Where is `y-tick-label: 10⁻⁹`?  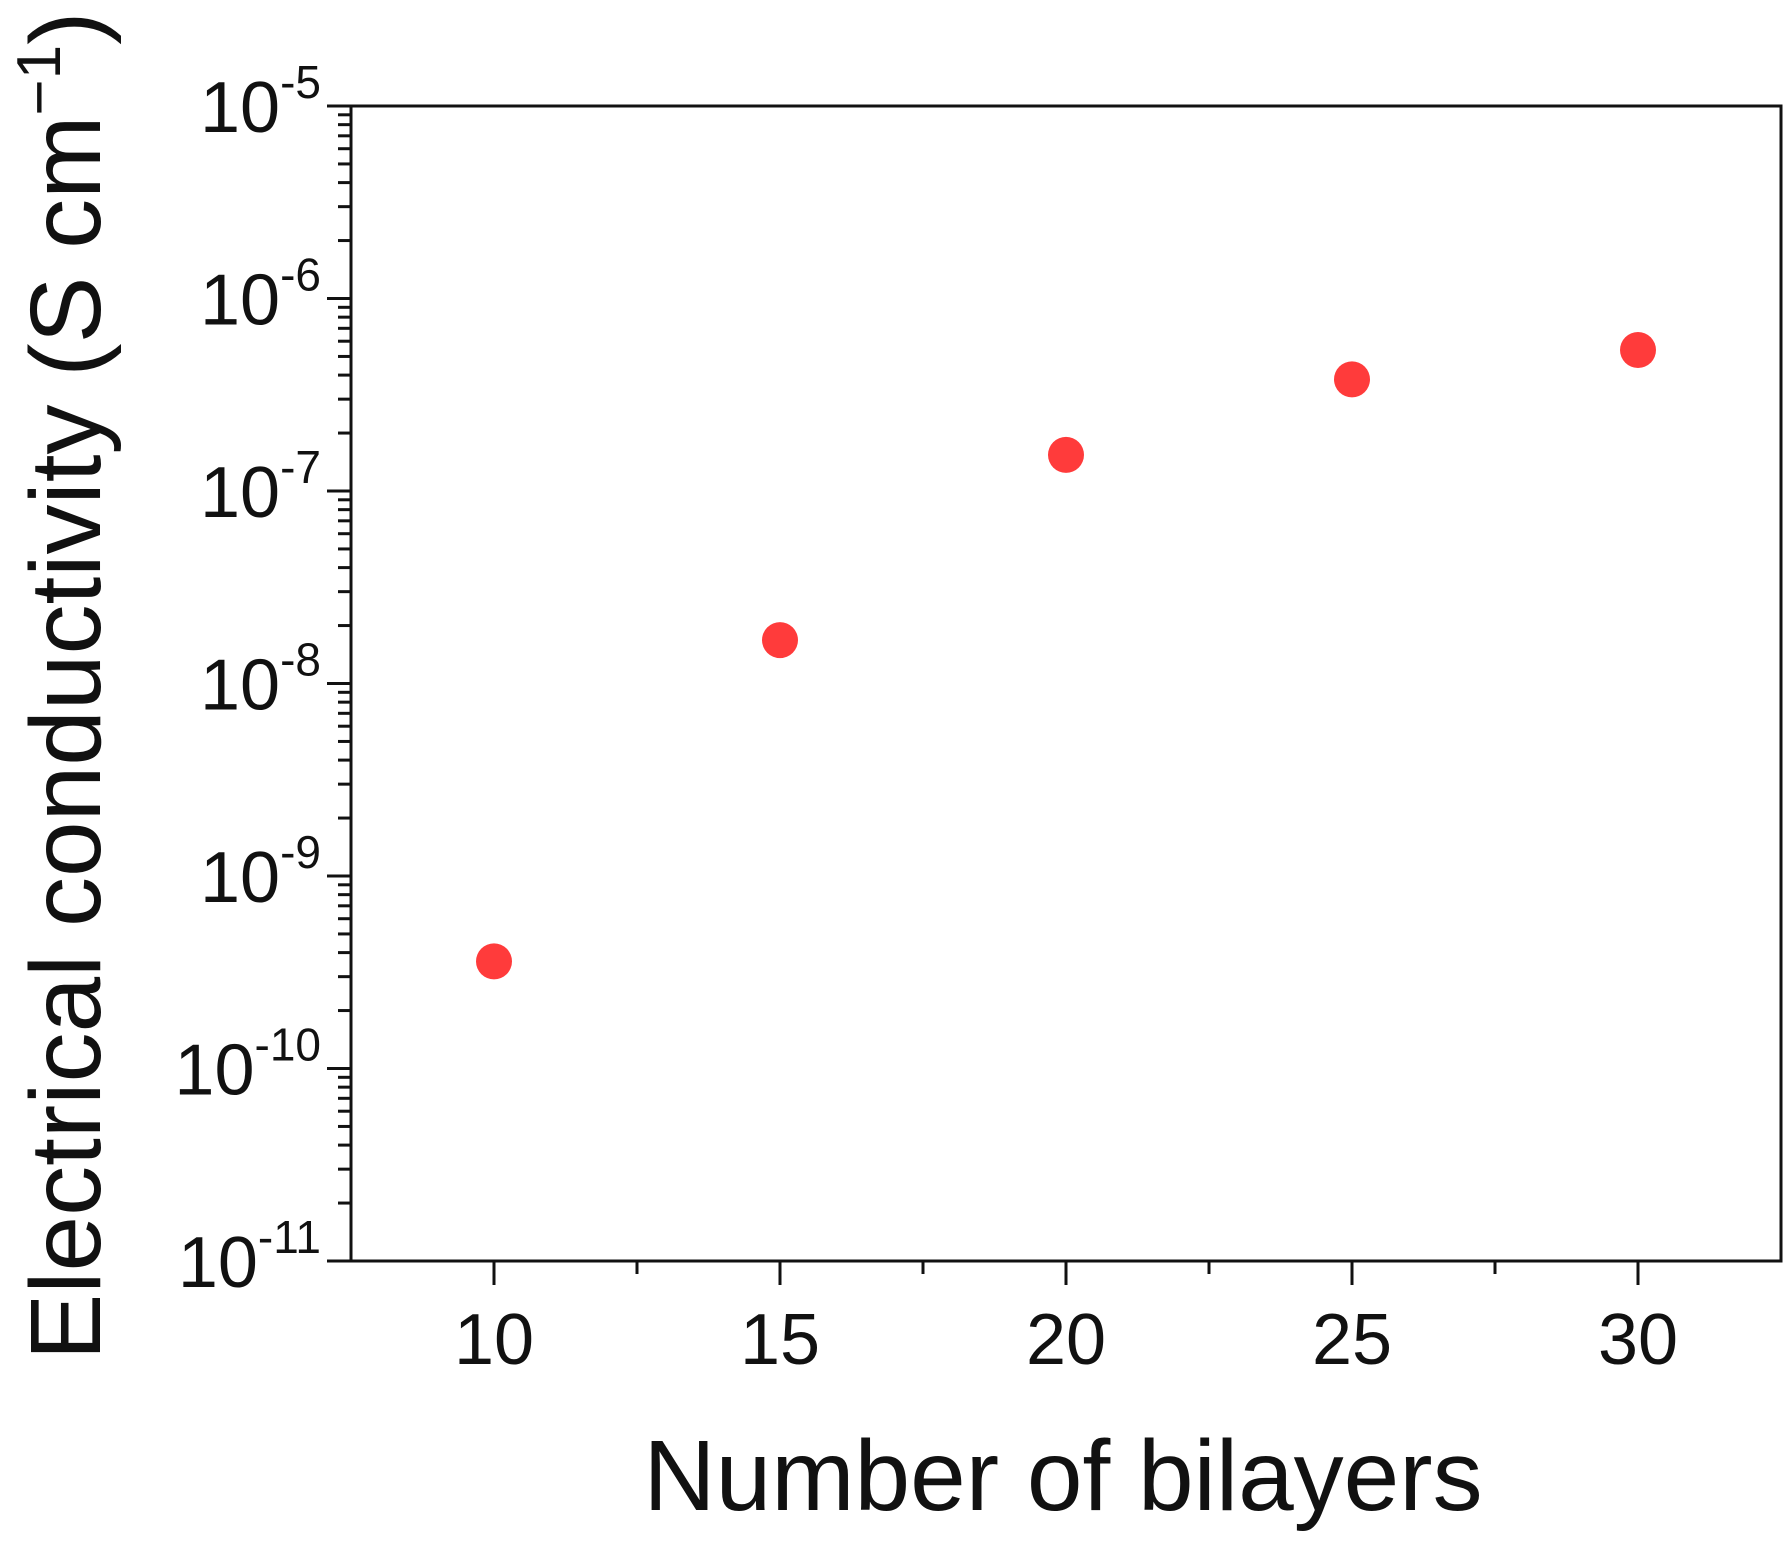 y-tick-label: 10⁻⁹ is located at coordinates (260, 872).